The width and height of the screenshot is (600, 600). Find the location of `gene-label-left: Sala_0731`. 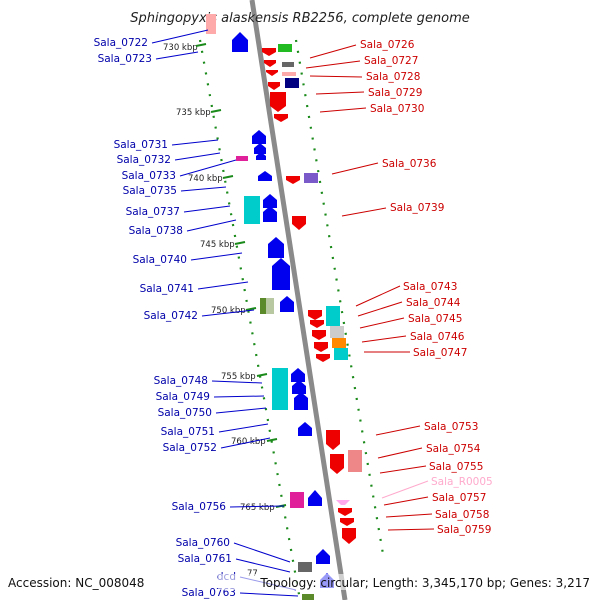

gene-label-left: Sala_0731 is located at coordinates (141, 145).